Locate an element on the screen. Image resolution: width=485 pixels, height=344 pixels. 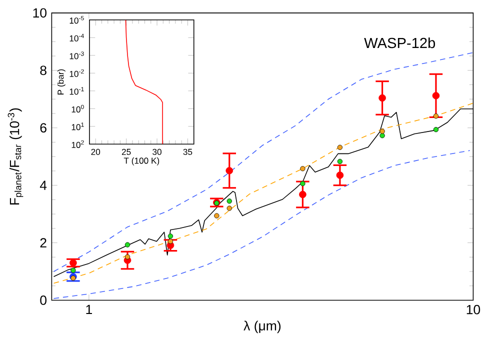
y-tick-label: 10$^{1}$ is located at coordinates (78, 126).